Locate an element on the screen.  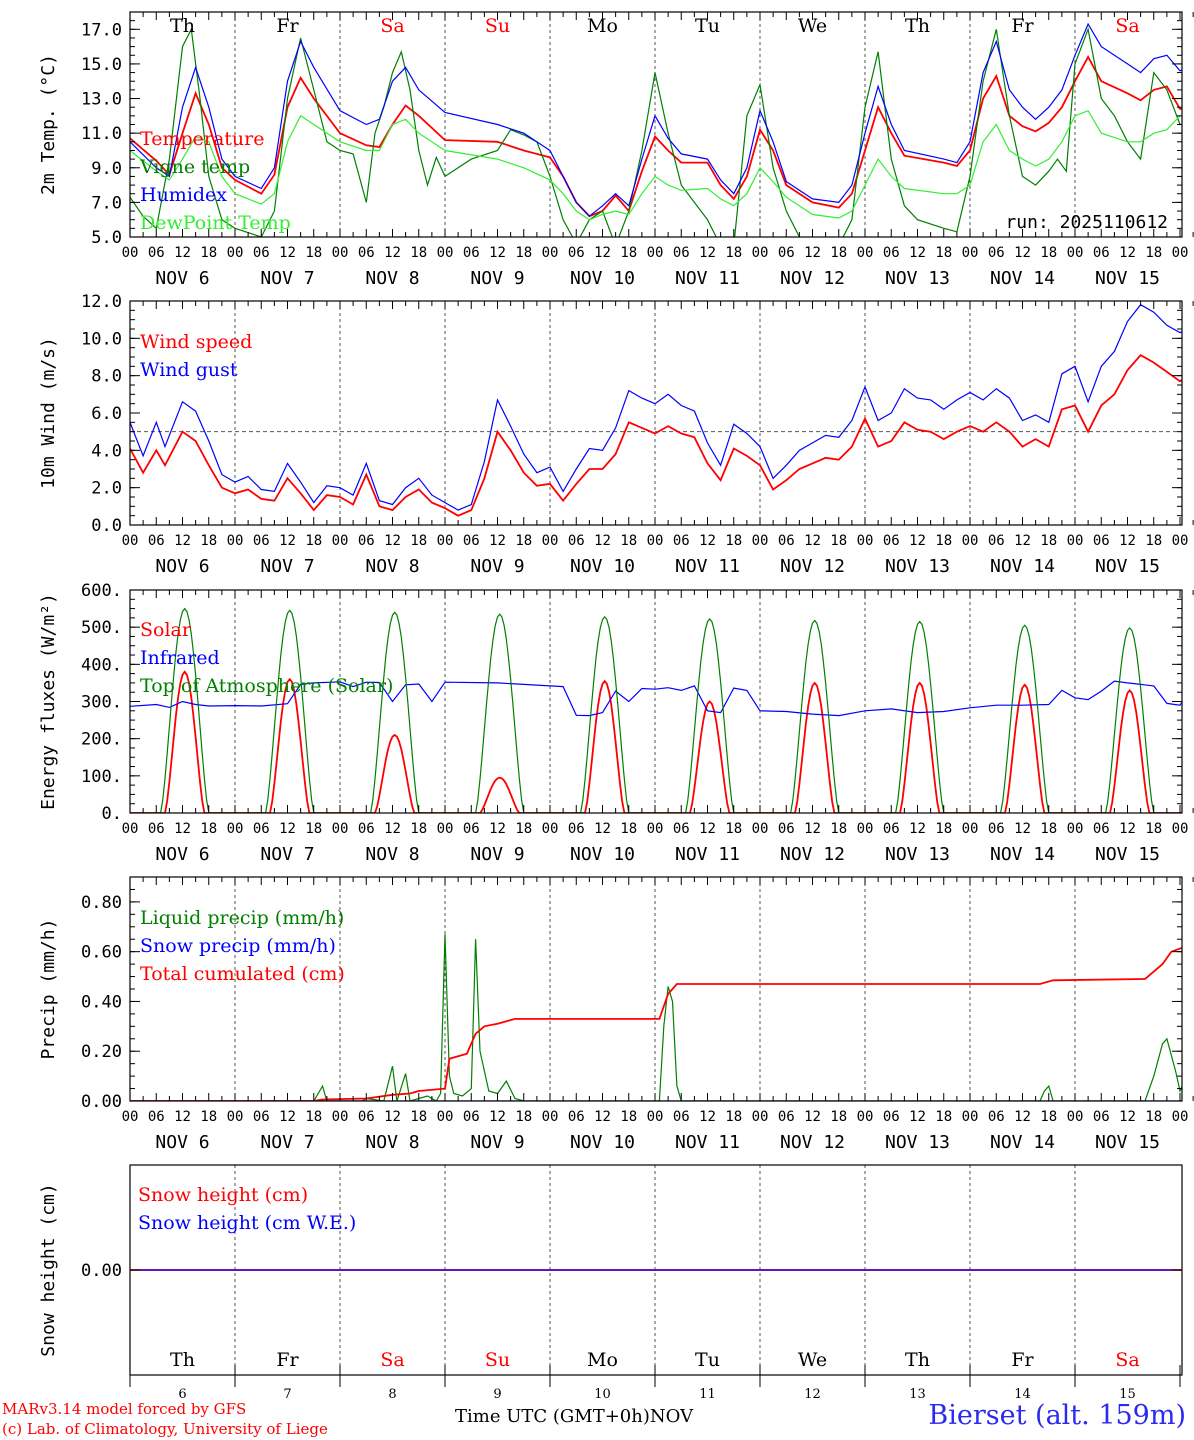
y-tick-label: 0.60 is located at coordinates (101, 953).